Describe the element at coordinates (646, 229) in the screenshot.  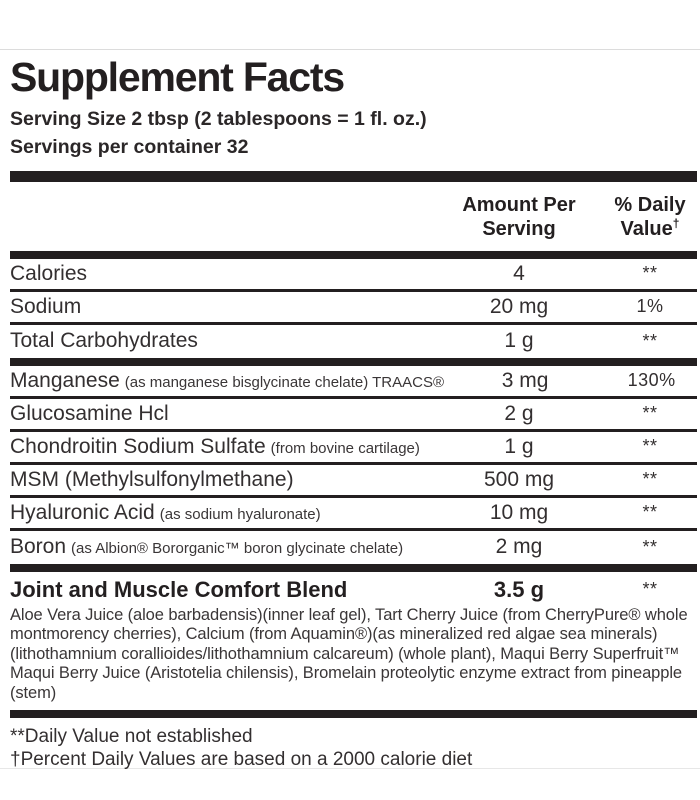
I see `column-header-dv-line2-text: Value` at that location.